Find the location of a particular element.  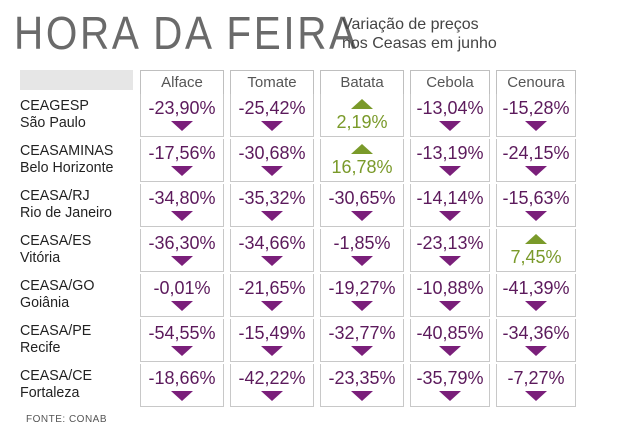

row-label: CEASA/ES Vitória is located at coordinates (76, 249).